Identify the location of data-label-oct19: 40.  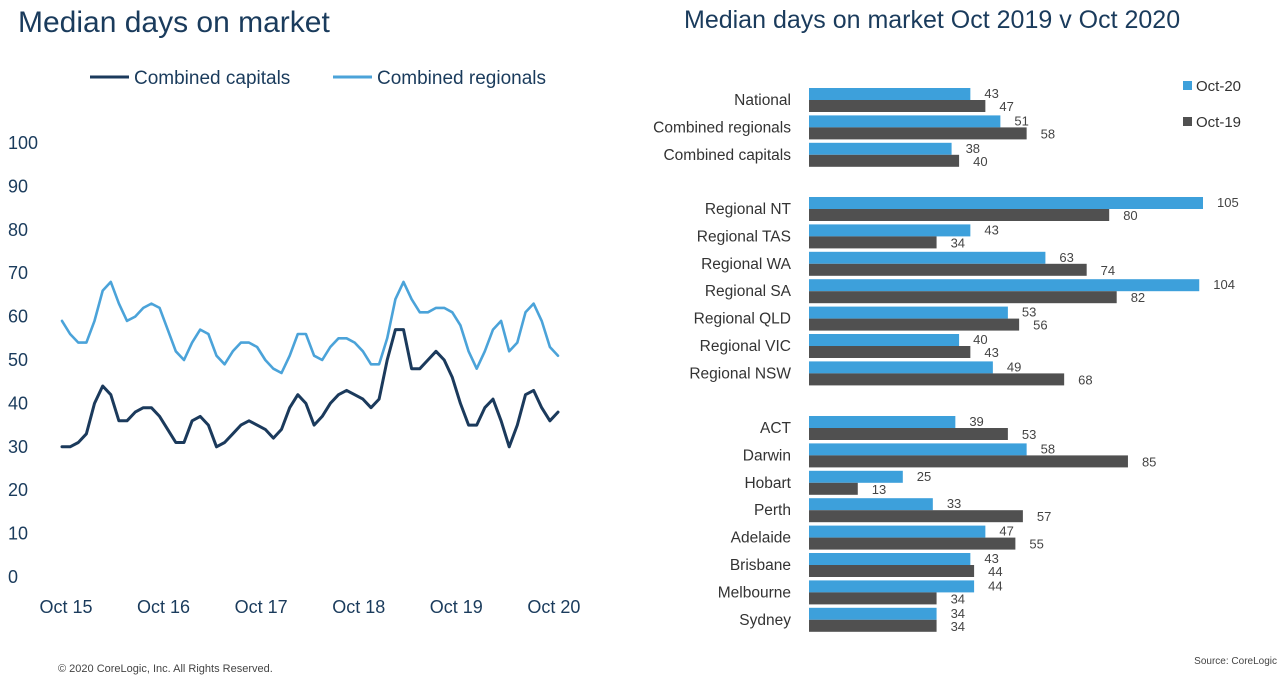
(980, 161).